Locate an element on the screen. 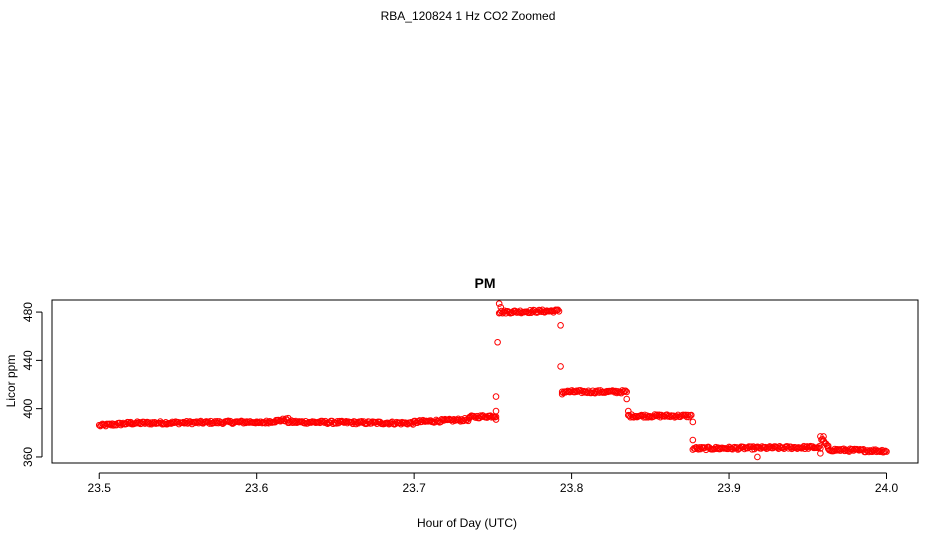 Image resolution: width=936 pixels, height=540 pixels. y-tick-label: 480 is located at coordinates (28, 312).